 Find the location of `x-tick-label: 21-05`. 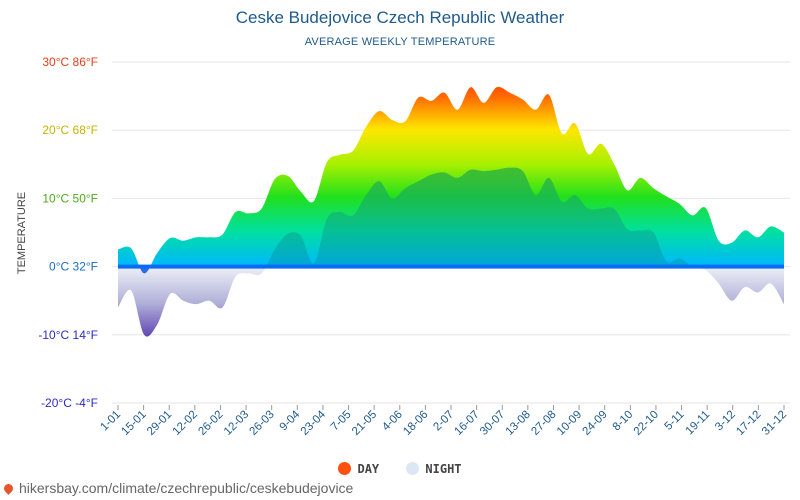

x-tick-label: 21-05 is located at coordinates (364, 423).